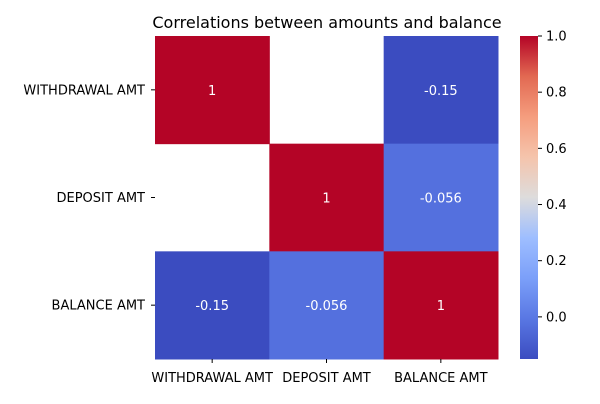 This screenshot has height=404, width=600. Describe the element at coordinates (556, 149) in the screenshot. I see `colorbar-tick-label: 0.6` at that location.